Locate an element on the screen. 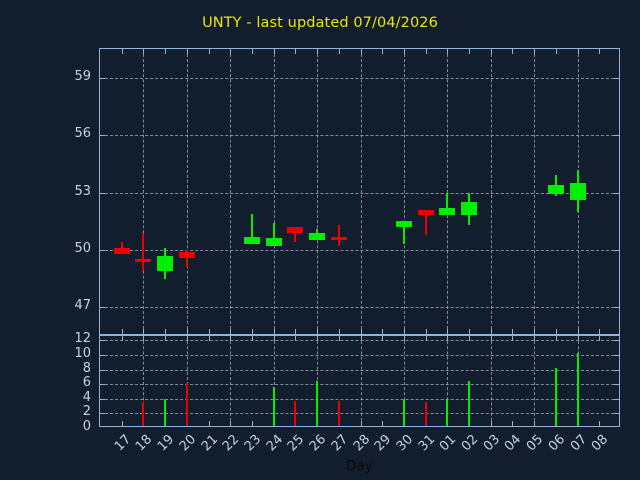  x-tick-label: 27 is located at coordinates (339, 443).